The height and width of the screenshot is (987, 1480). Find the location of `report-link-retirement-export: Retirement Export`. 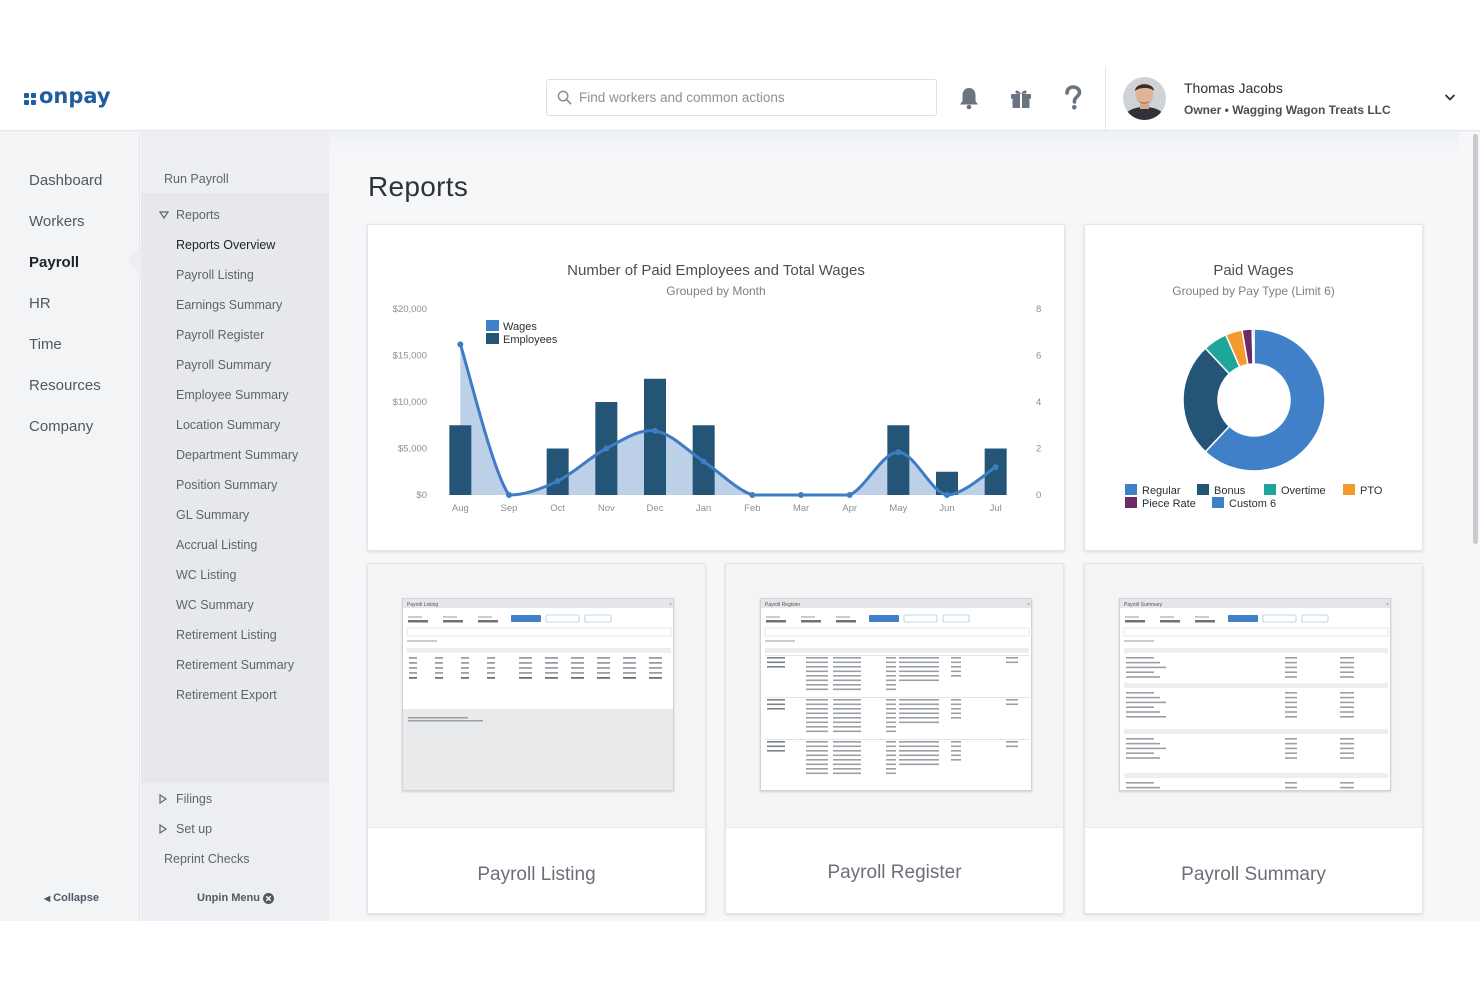

report-link-retirement-export: Retirement Export is located at coordinates (226, 695).